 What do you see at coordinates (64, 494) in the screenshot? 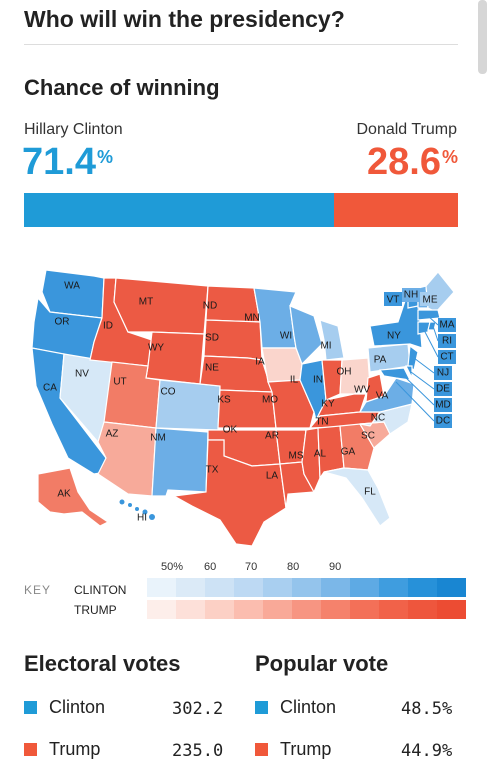
I see `label-ak: AK` at bounding box center [64, 494].